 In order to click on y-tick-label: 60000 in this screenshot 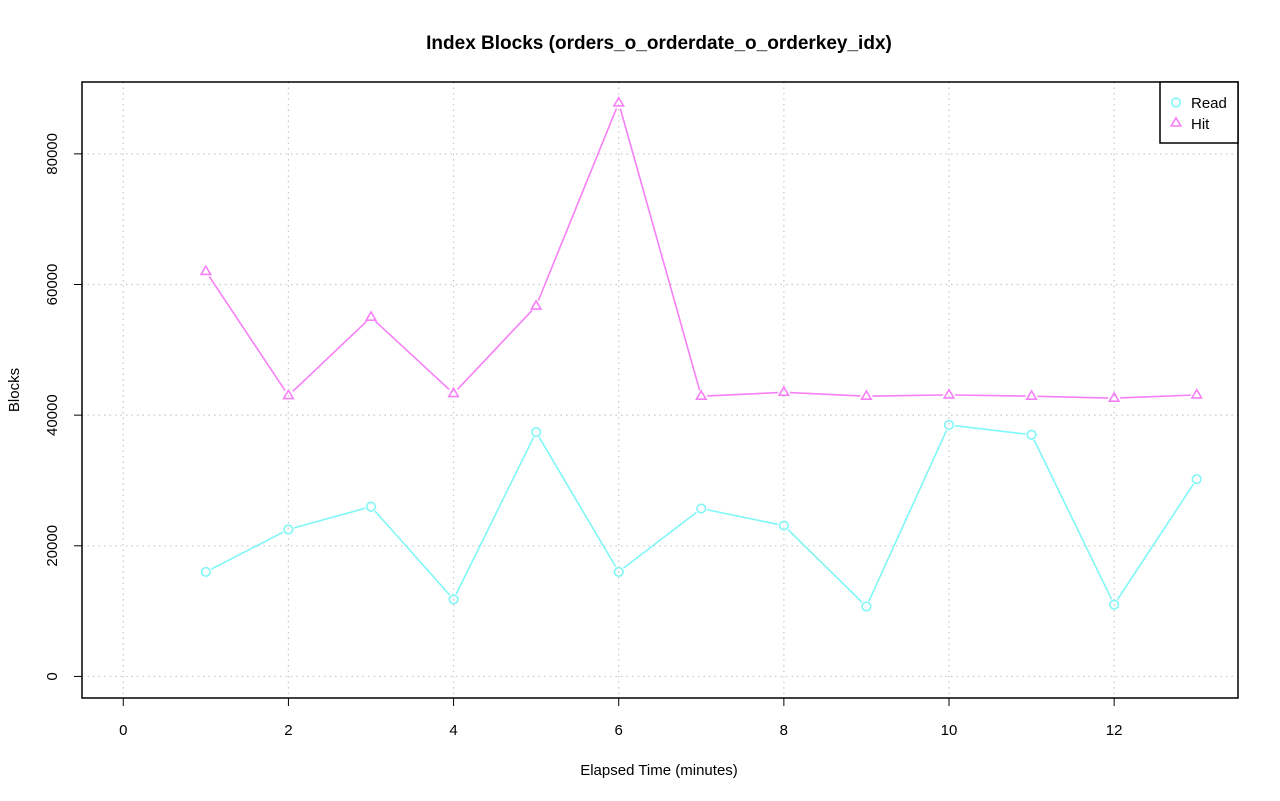, I will do `click(52, 285)`.